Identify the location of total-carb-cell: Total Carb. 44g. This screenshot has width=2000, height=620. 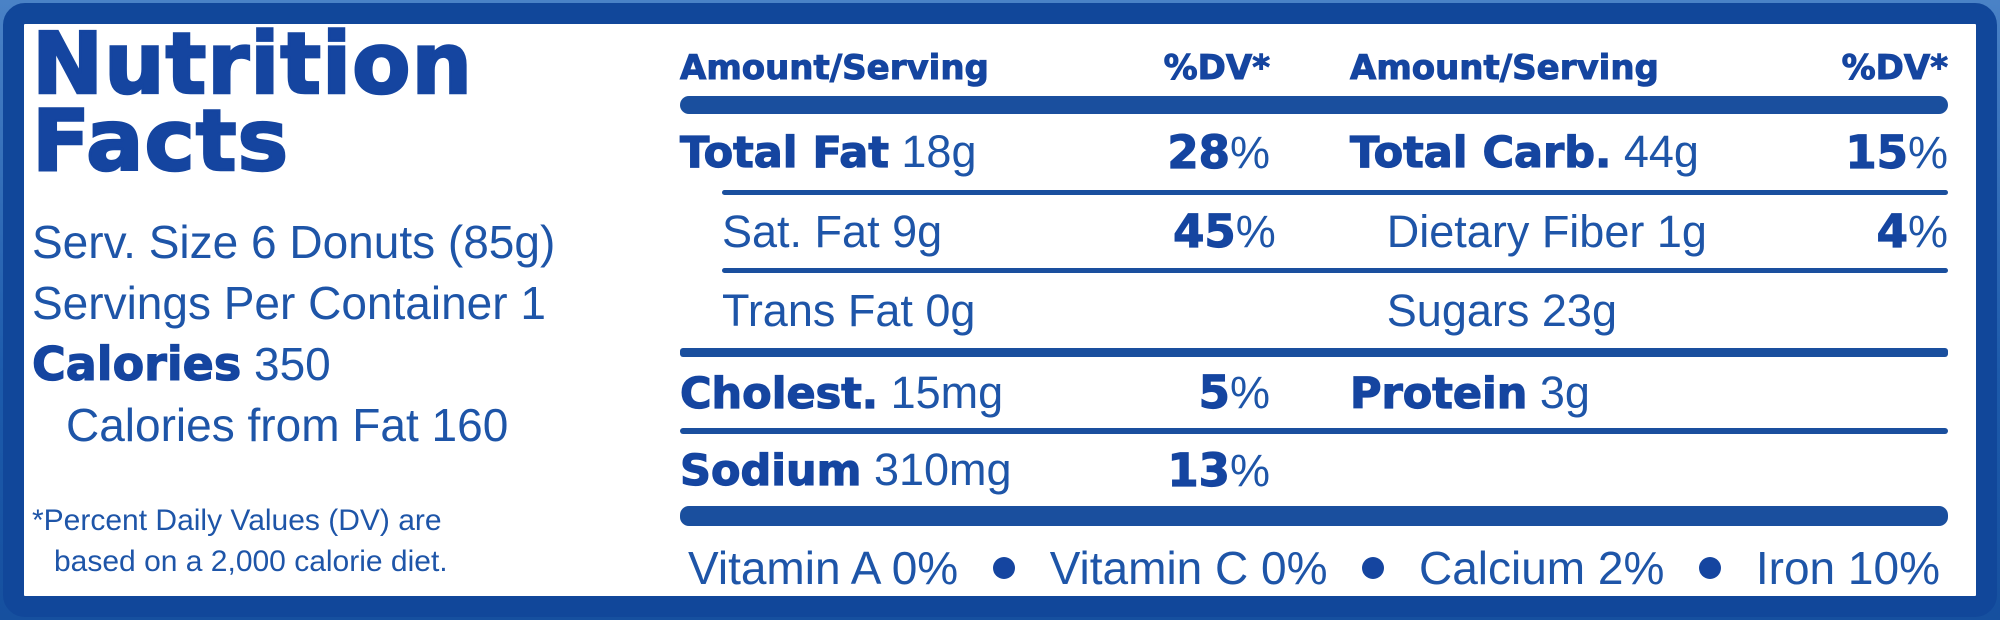
(1578, 152).